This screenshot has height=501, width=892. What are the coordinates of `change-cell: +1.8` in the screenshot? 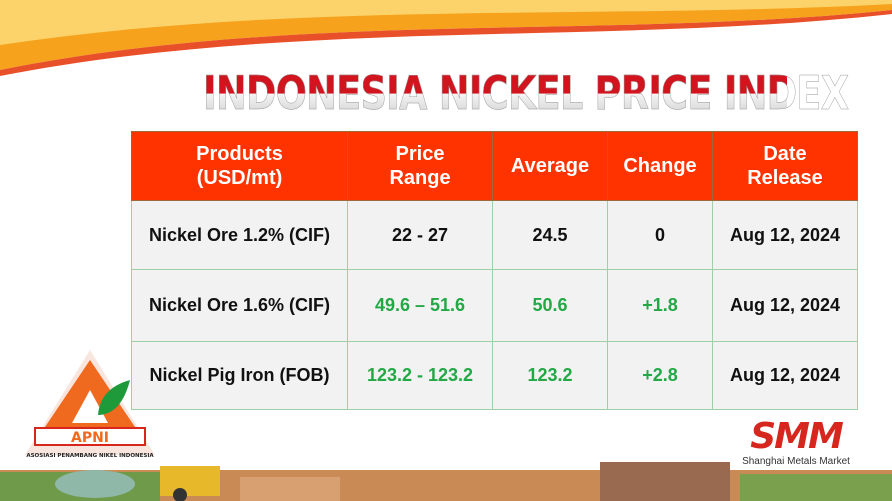 It's located at (660, 305).